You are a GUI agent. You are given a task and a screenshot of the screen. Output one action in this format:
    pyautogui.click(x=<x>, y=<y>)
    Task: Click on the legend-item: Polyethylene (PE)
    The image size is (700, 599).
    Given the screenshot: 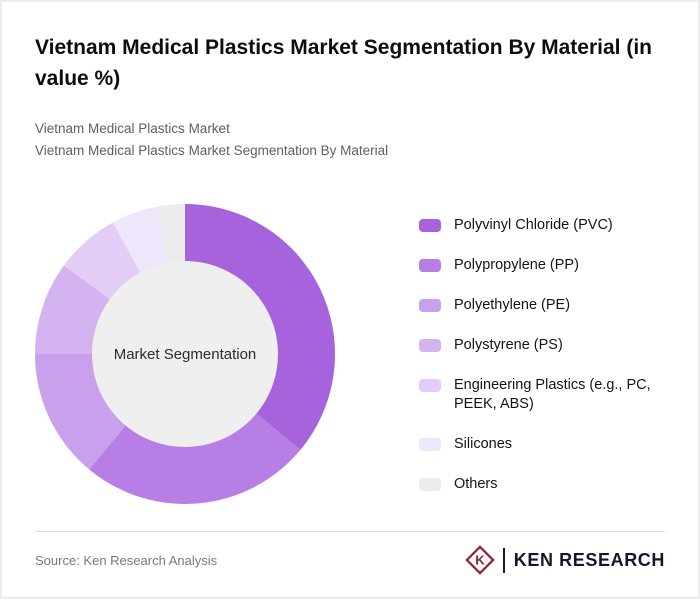 What is the action you would take?
    pyautogui.click(x=542, y=305)
    